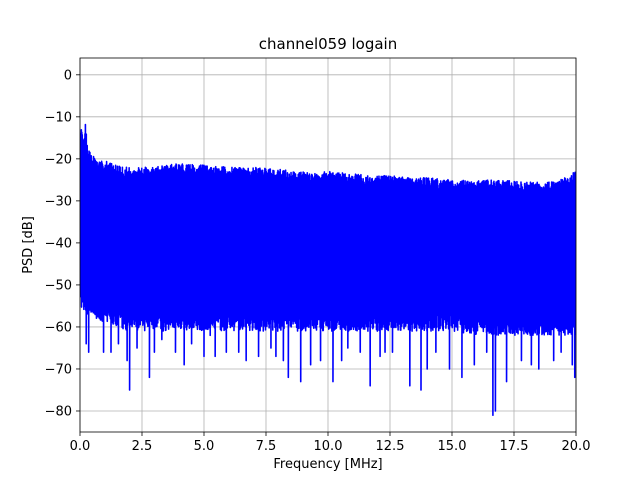 Image resolution: width=640 pixels, height=480 pixels. Describe the element at coordinates (390, 446) in the screenshot. I see `x-tick-label: 12.5` at that location.